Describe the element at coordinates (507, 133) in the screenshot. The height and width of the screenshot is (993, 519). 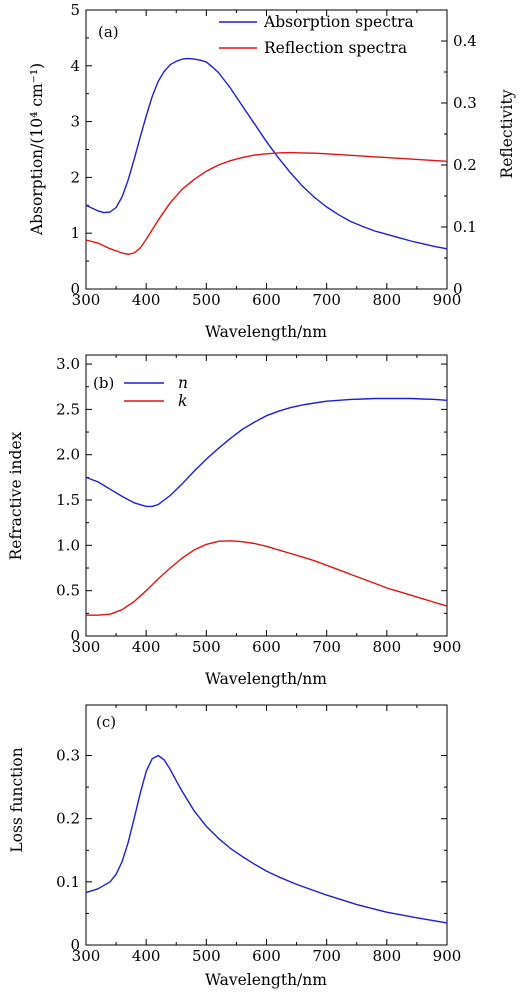
I see `panel-a-y-right-axis-title: Reflectivity` at that location.